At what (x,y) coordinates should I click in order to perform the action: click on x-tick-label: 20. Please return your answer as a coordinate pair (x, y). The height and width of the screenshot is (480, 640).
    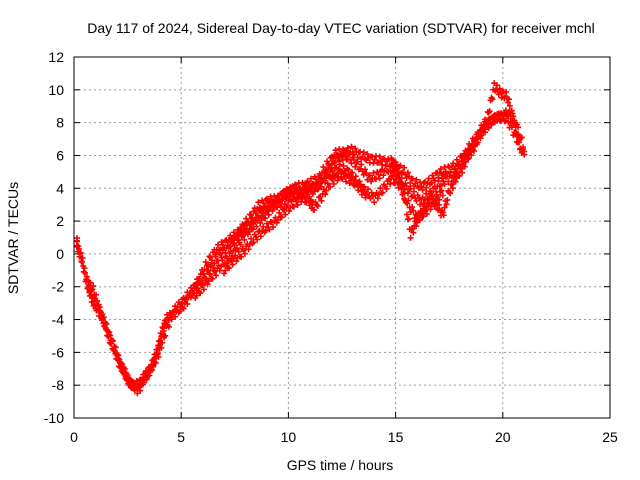
    Looking at the image, I should click on (503, 437).